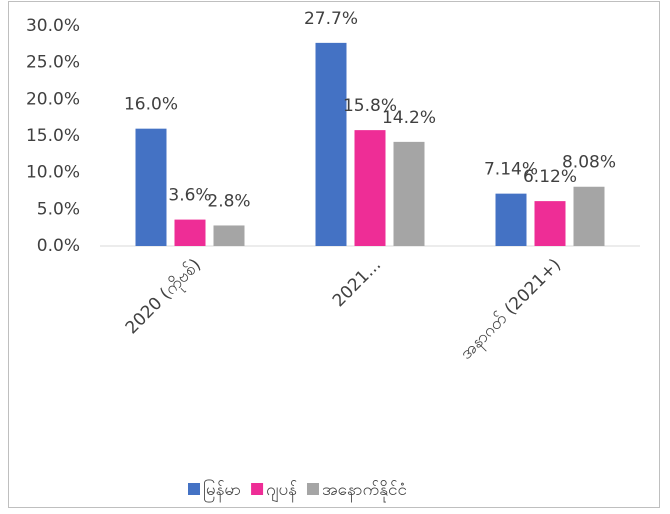 Image resolution: width=670 pixels, height=514 pixels. What do you see at coordinates (370, 106) in the screenshot?
I see `data-label: 15.8%` at bounding box center [370, 106].